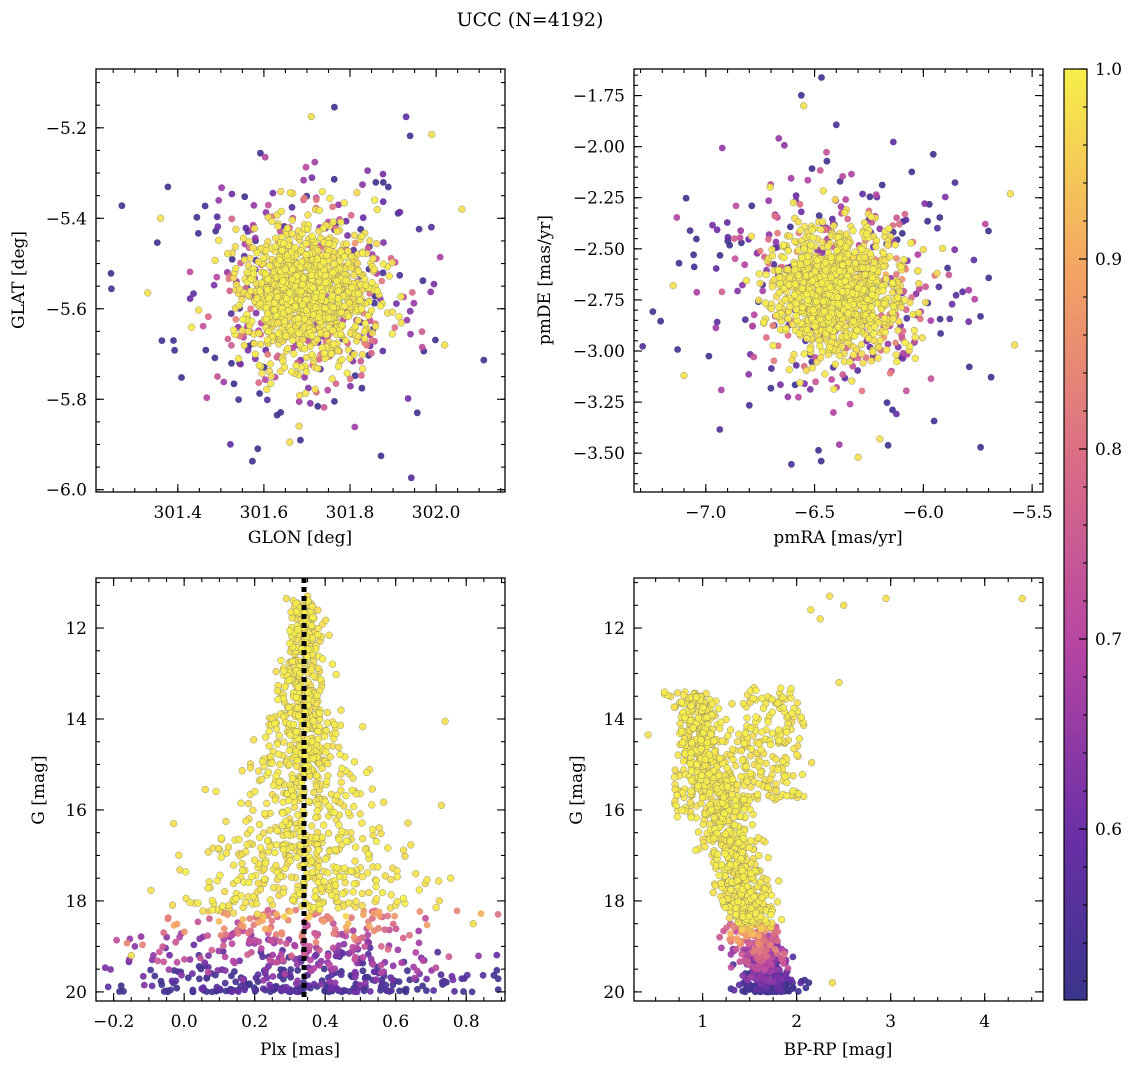  Describe the element at coordinates (76, 629) in the screenshot. I see `y-tick-label: 12` at that location.